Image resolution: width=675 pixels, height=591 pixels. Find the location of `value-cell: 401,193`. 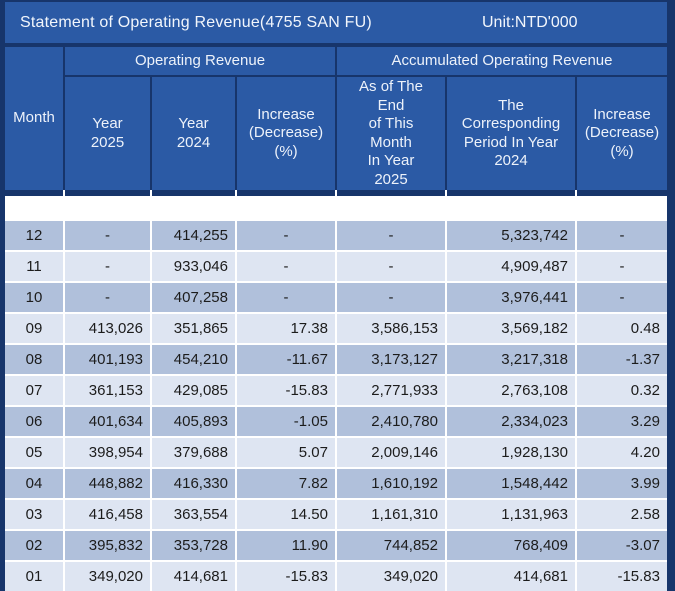

value-cell: 401,193 is located at coordinates (107, 359).